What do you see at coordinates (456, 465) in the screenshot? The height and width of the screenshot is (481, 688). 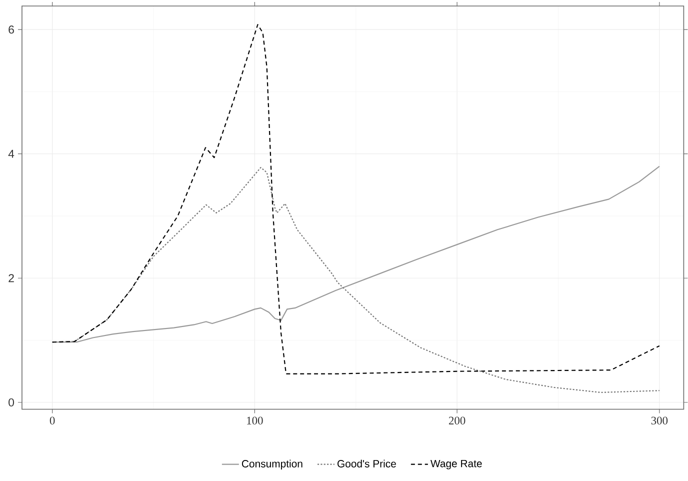 I see `legend-label: Wage Rate` at bounding box center [456, 465].